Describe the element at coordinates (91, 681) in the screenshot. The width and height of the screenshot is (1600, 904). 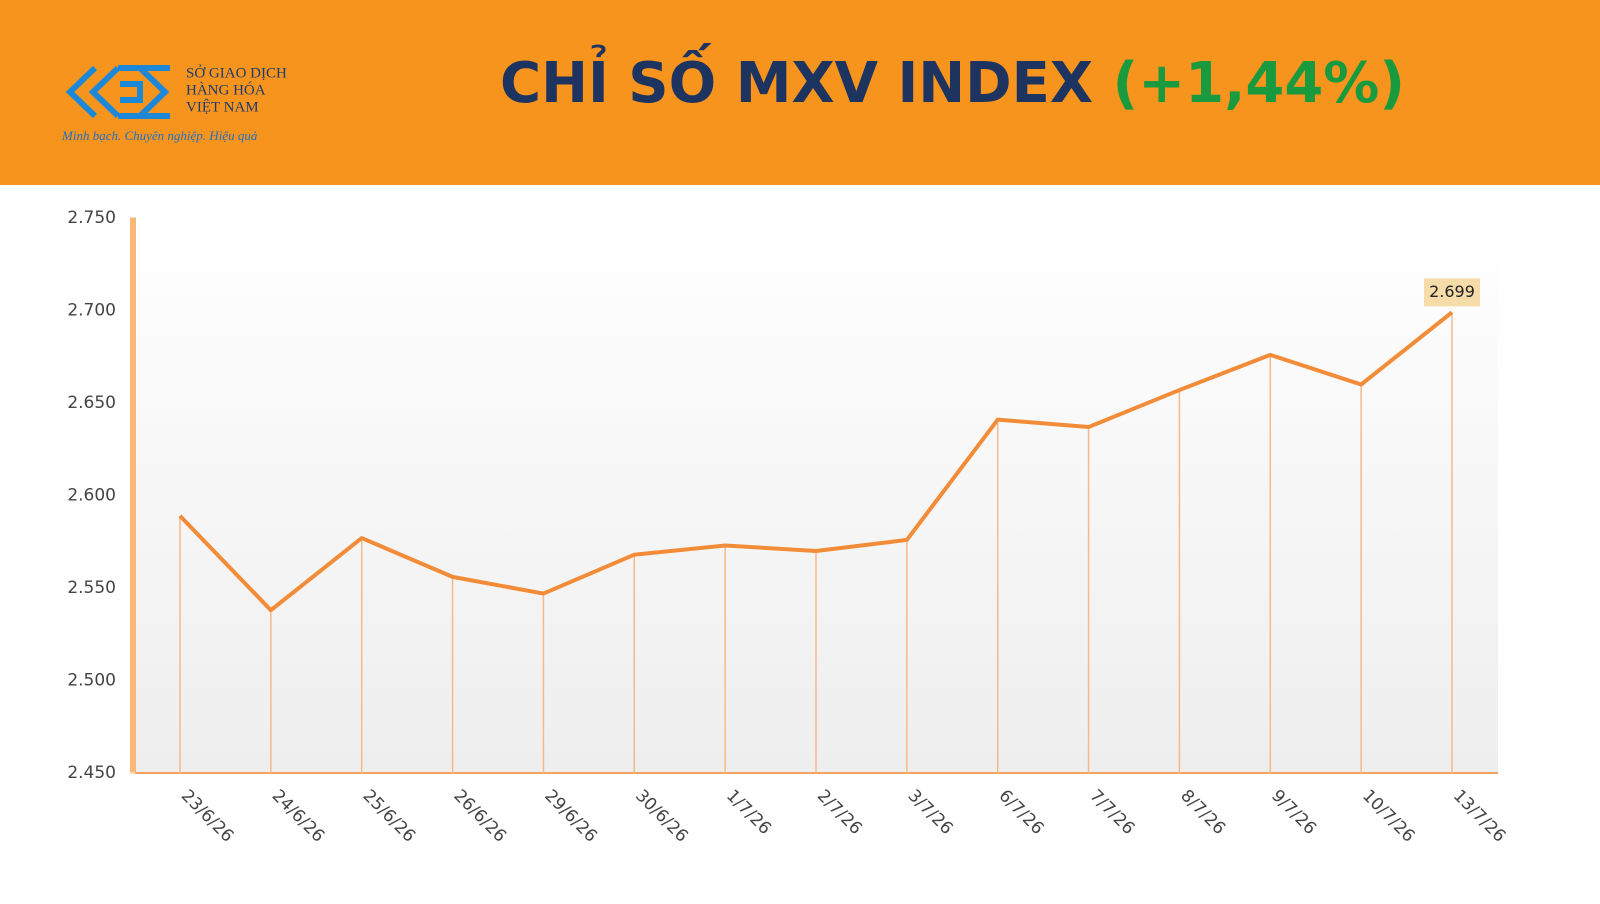
I see `y-tick-label: 2.500` at that location.